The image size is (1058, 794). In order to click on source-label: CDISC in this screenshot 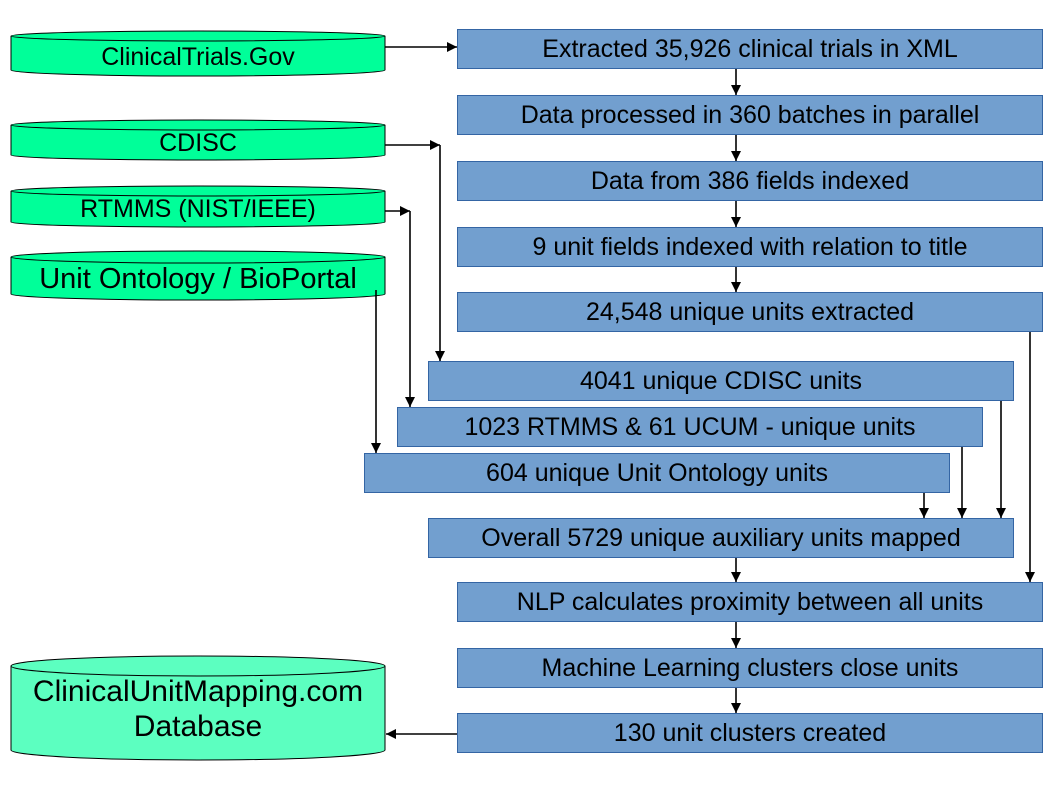, I will do `click(198, 142)`.